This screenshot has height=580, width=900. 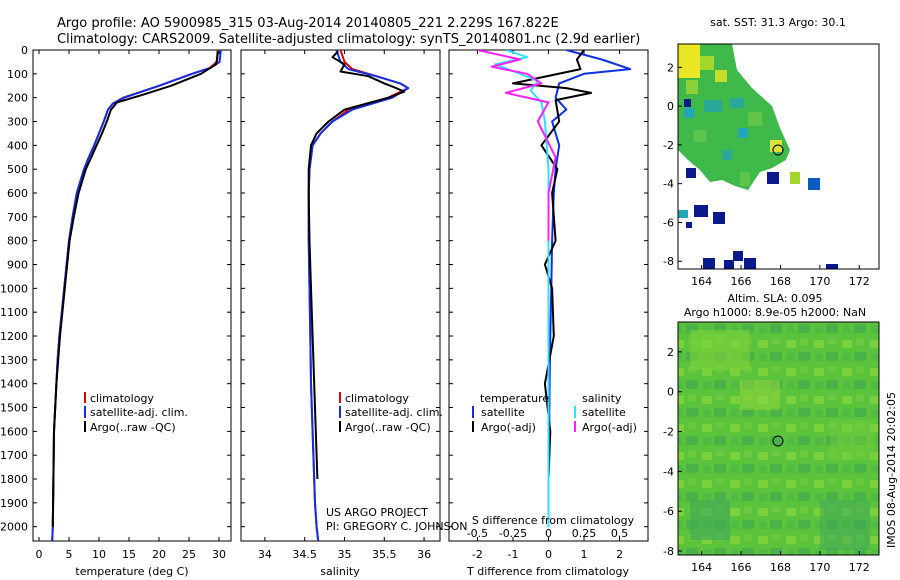 I want to click on map-lat-tick-label: -2, so click(x=668, y=145).